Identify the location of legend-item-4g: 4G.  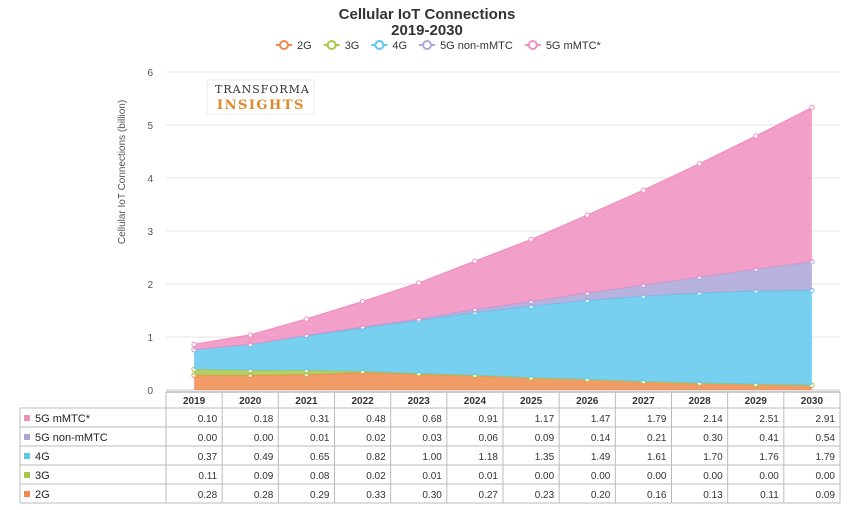
(389, 46).